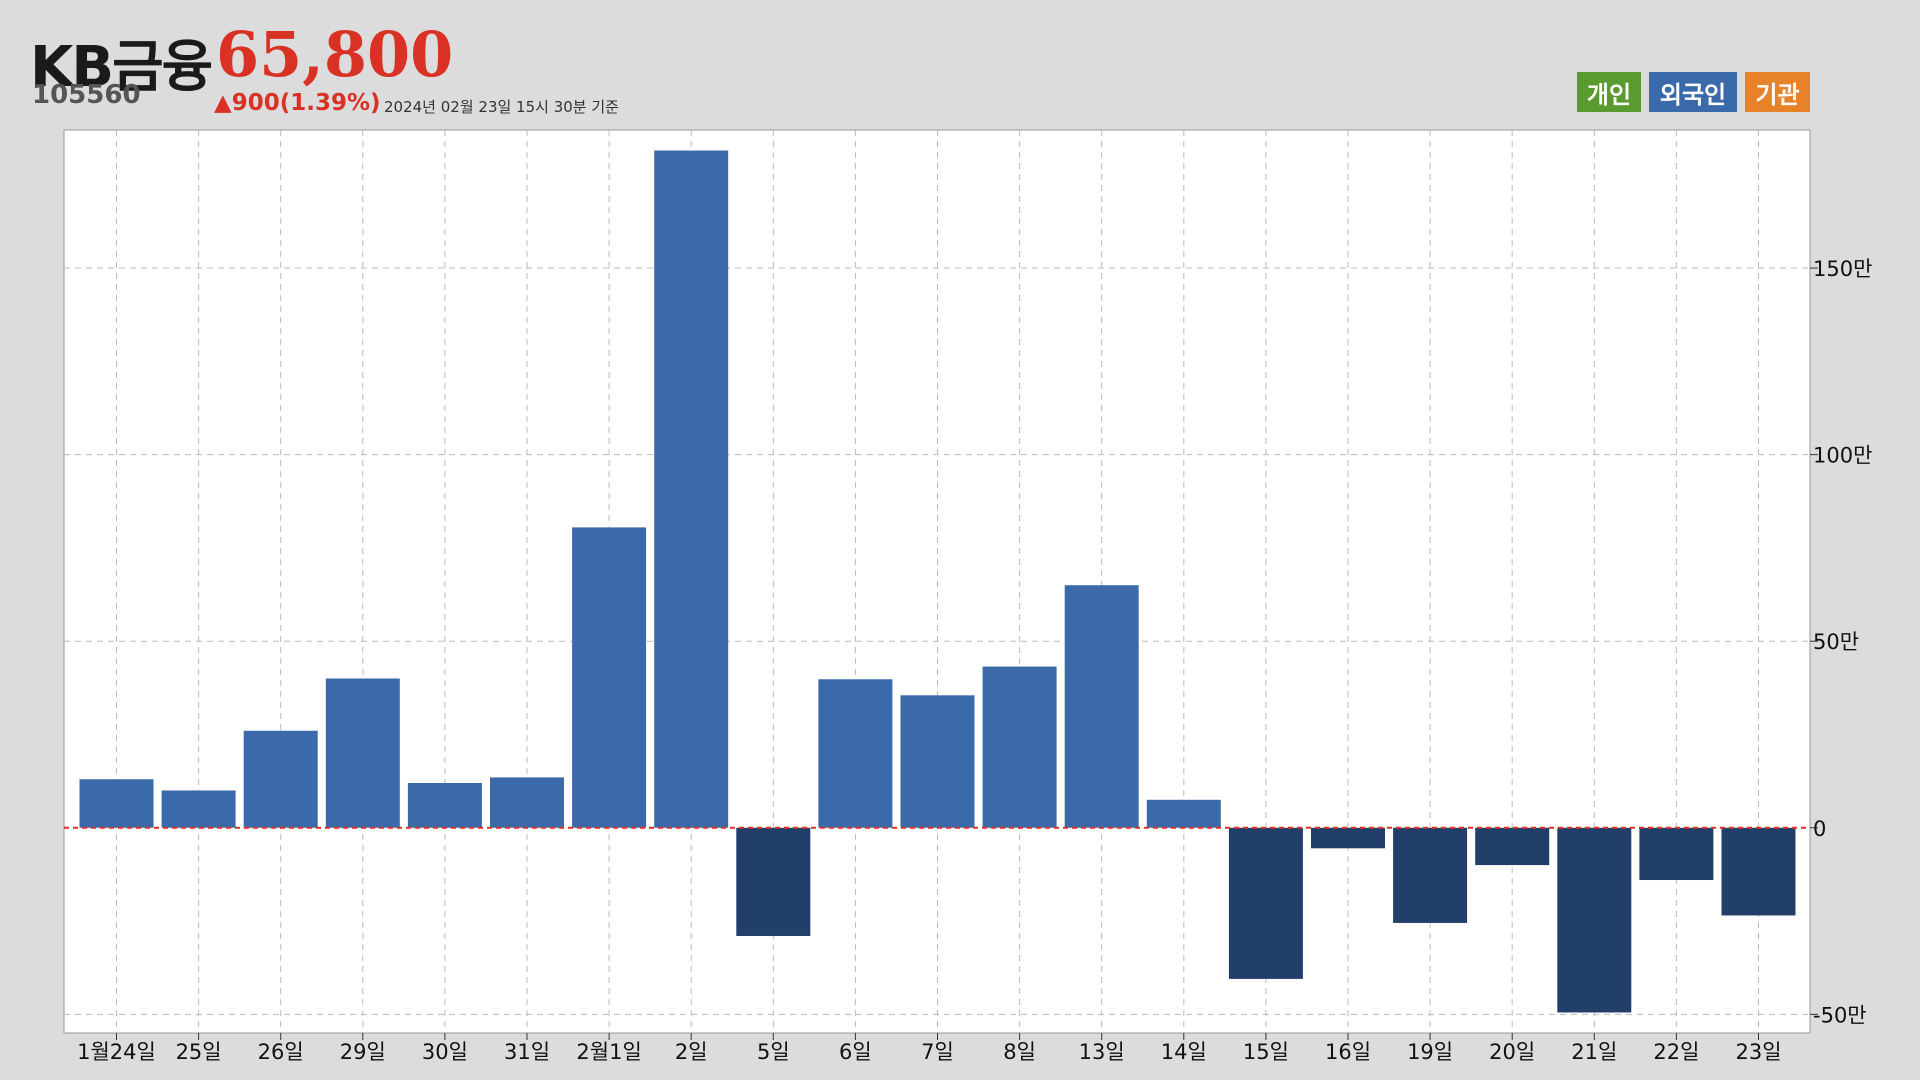  I want to click on x-tick-label-9: 6일, so click(855, 1052).